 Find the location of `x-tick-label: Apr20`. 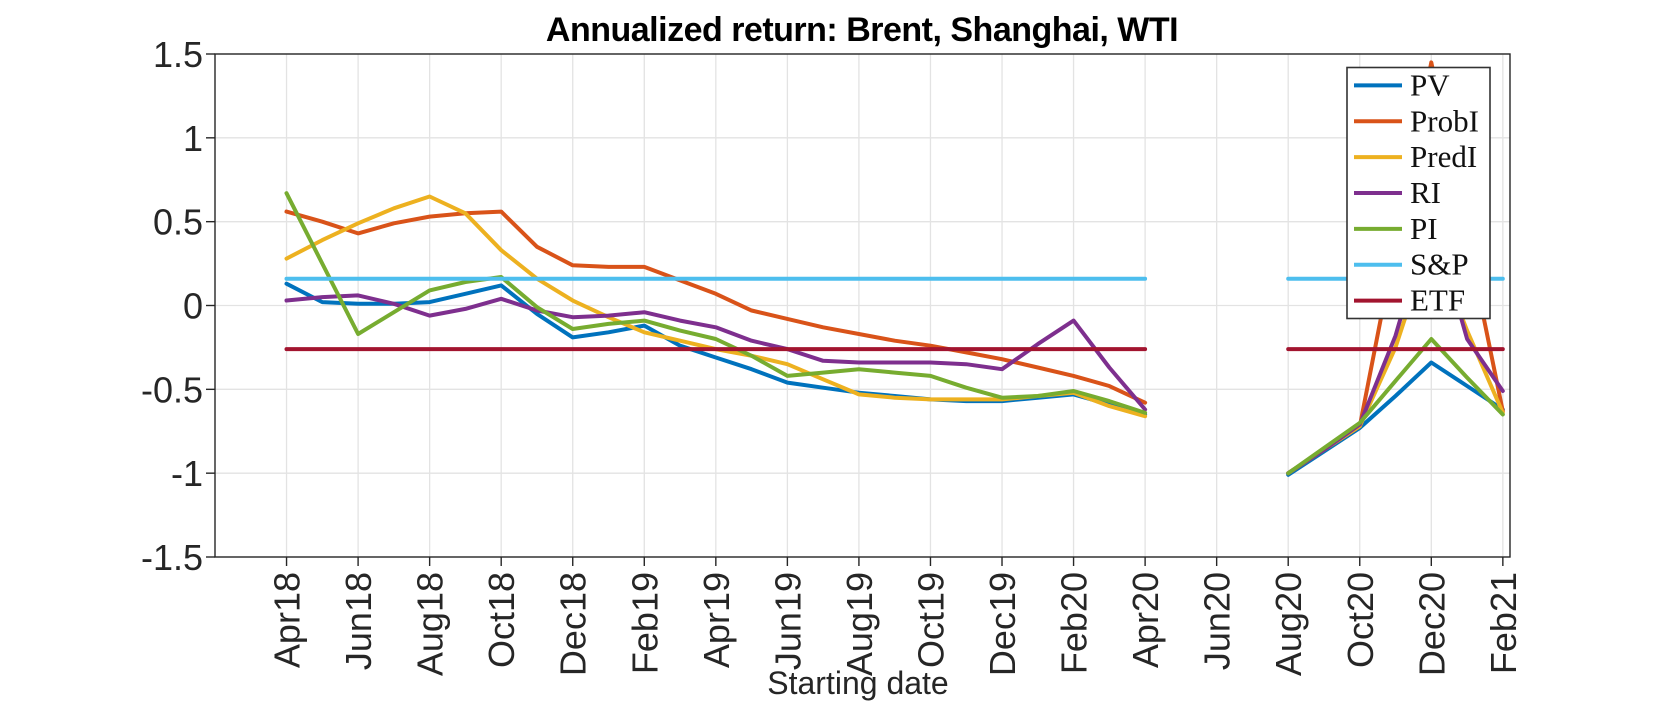

x-tick-label: Apr20 is located at coordinates (1145, 620).